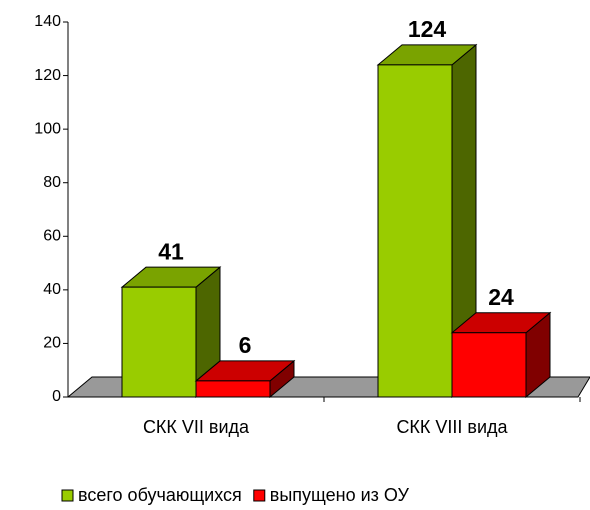 This screenshot has height=510, width=590. What do you see at coordinates (47, 128) in the screenshot?
I see `y-tick-label: 100` at bounding box center [47, 128].